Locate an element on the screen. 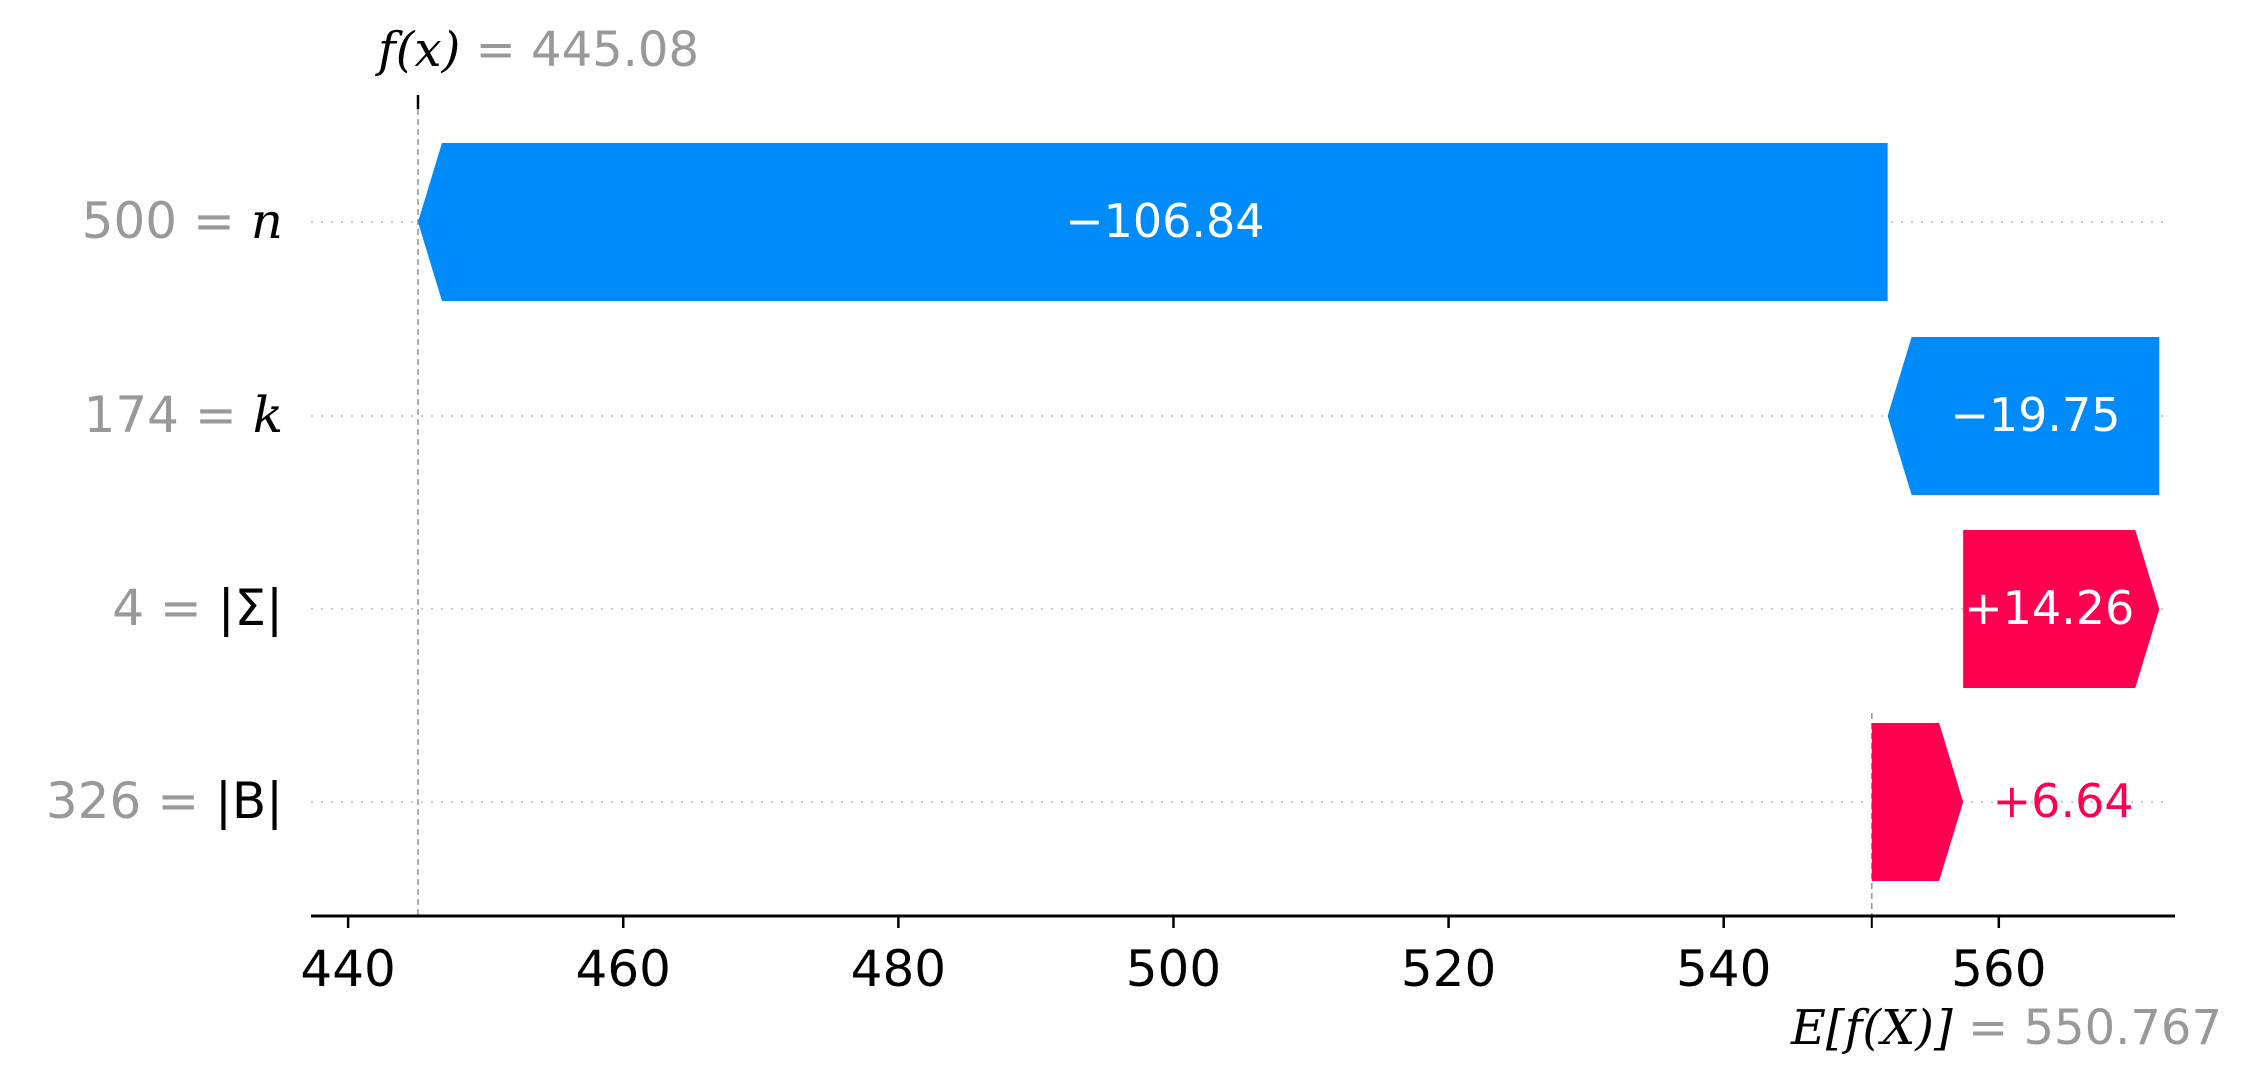  x-tick-label: 440 is located at coordinates (347, 969).